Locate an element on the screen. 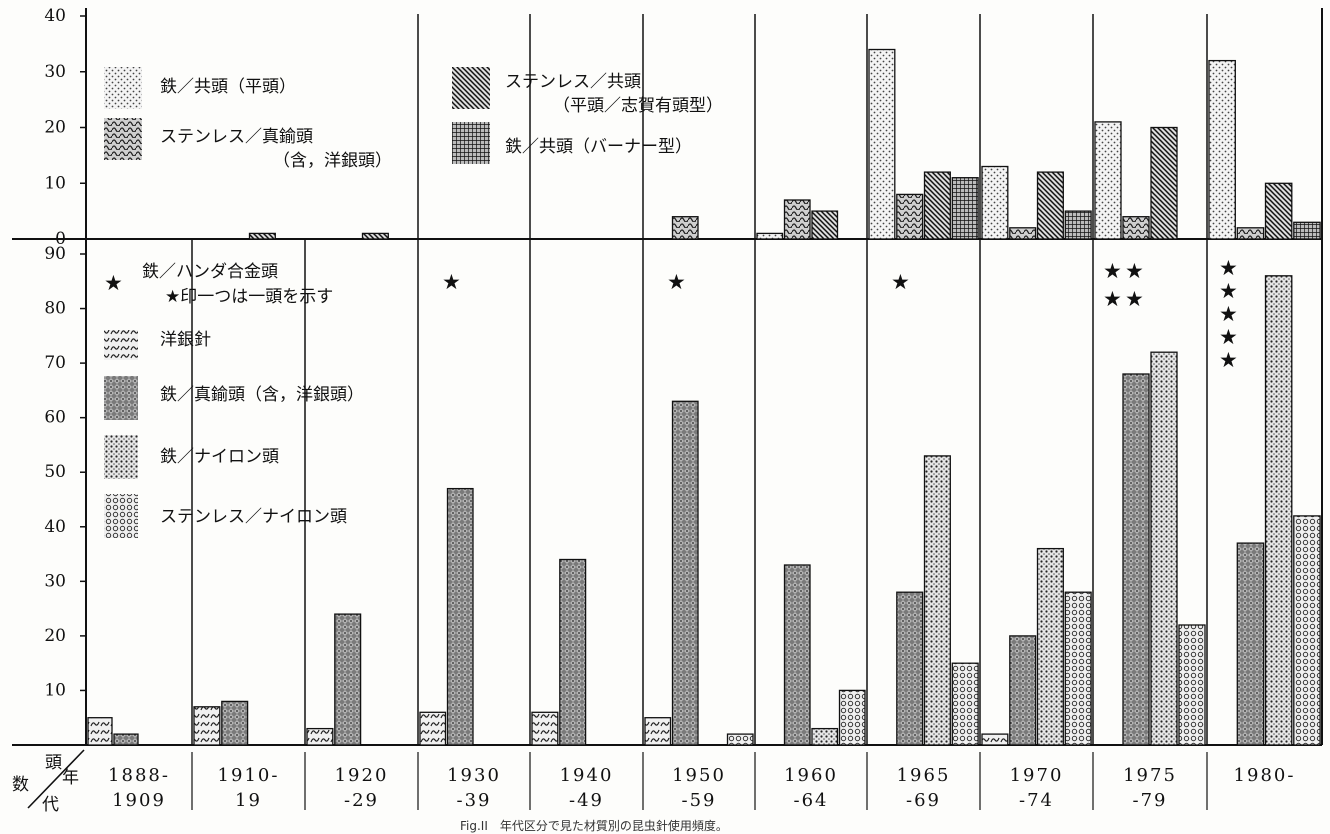 This screenshot has height=834, width=1330. figure-caption: Fig.II 年代区分で見た材質別の昆虫針使用頻度。 is located at coordinates (594, 825).